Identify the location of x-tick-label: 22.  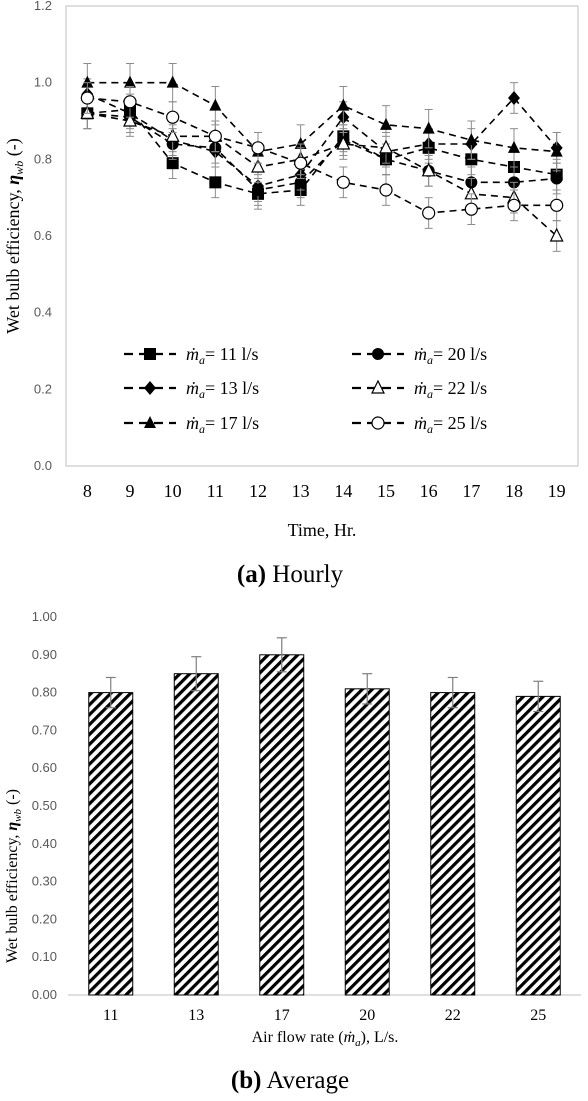
(453, 1015).